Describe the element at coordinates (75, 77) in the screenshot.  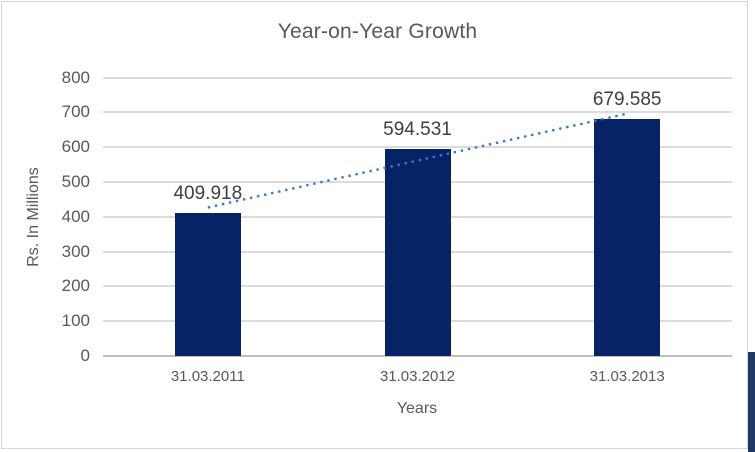
I see `y-tick-label: 800` at that location.